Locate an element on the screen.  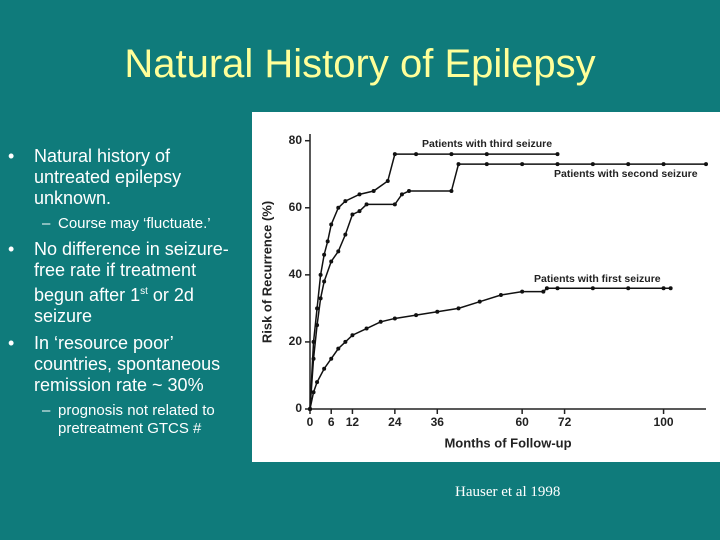
x-tick-label: 60 is located at coordinates (522, 422).